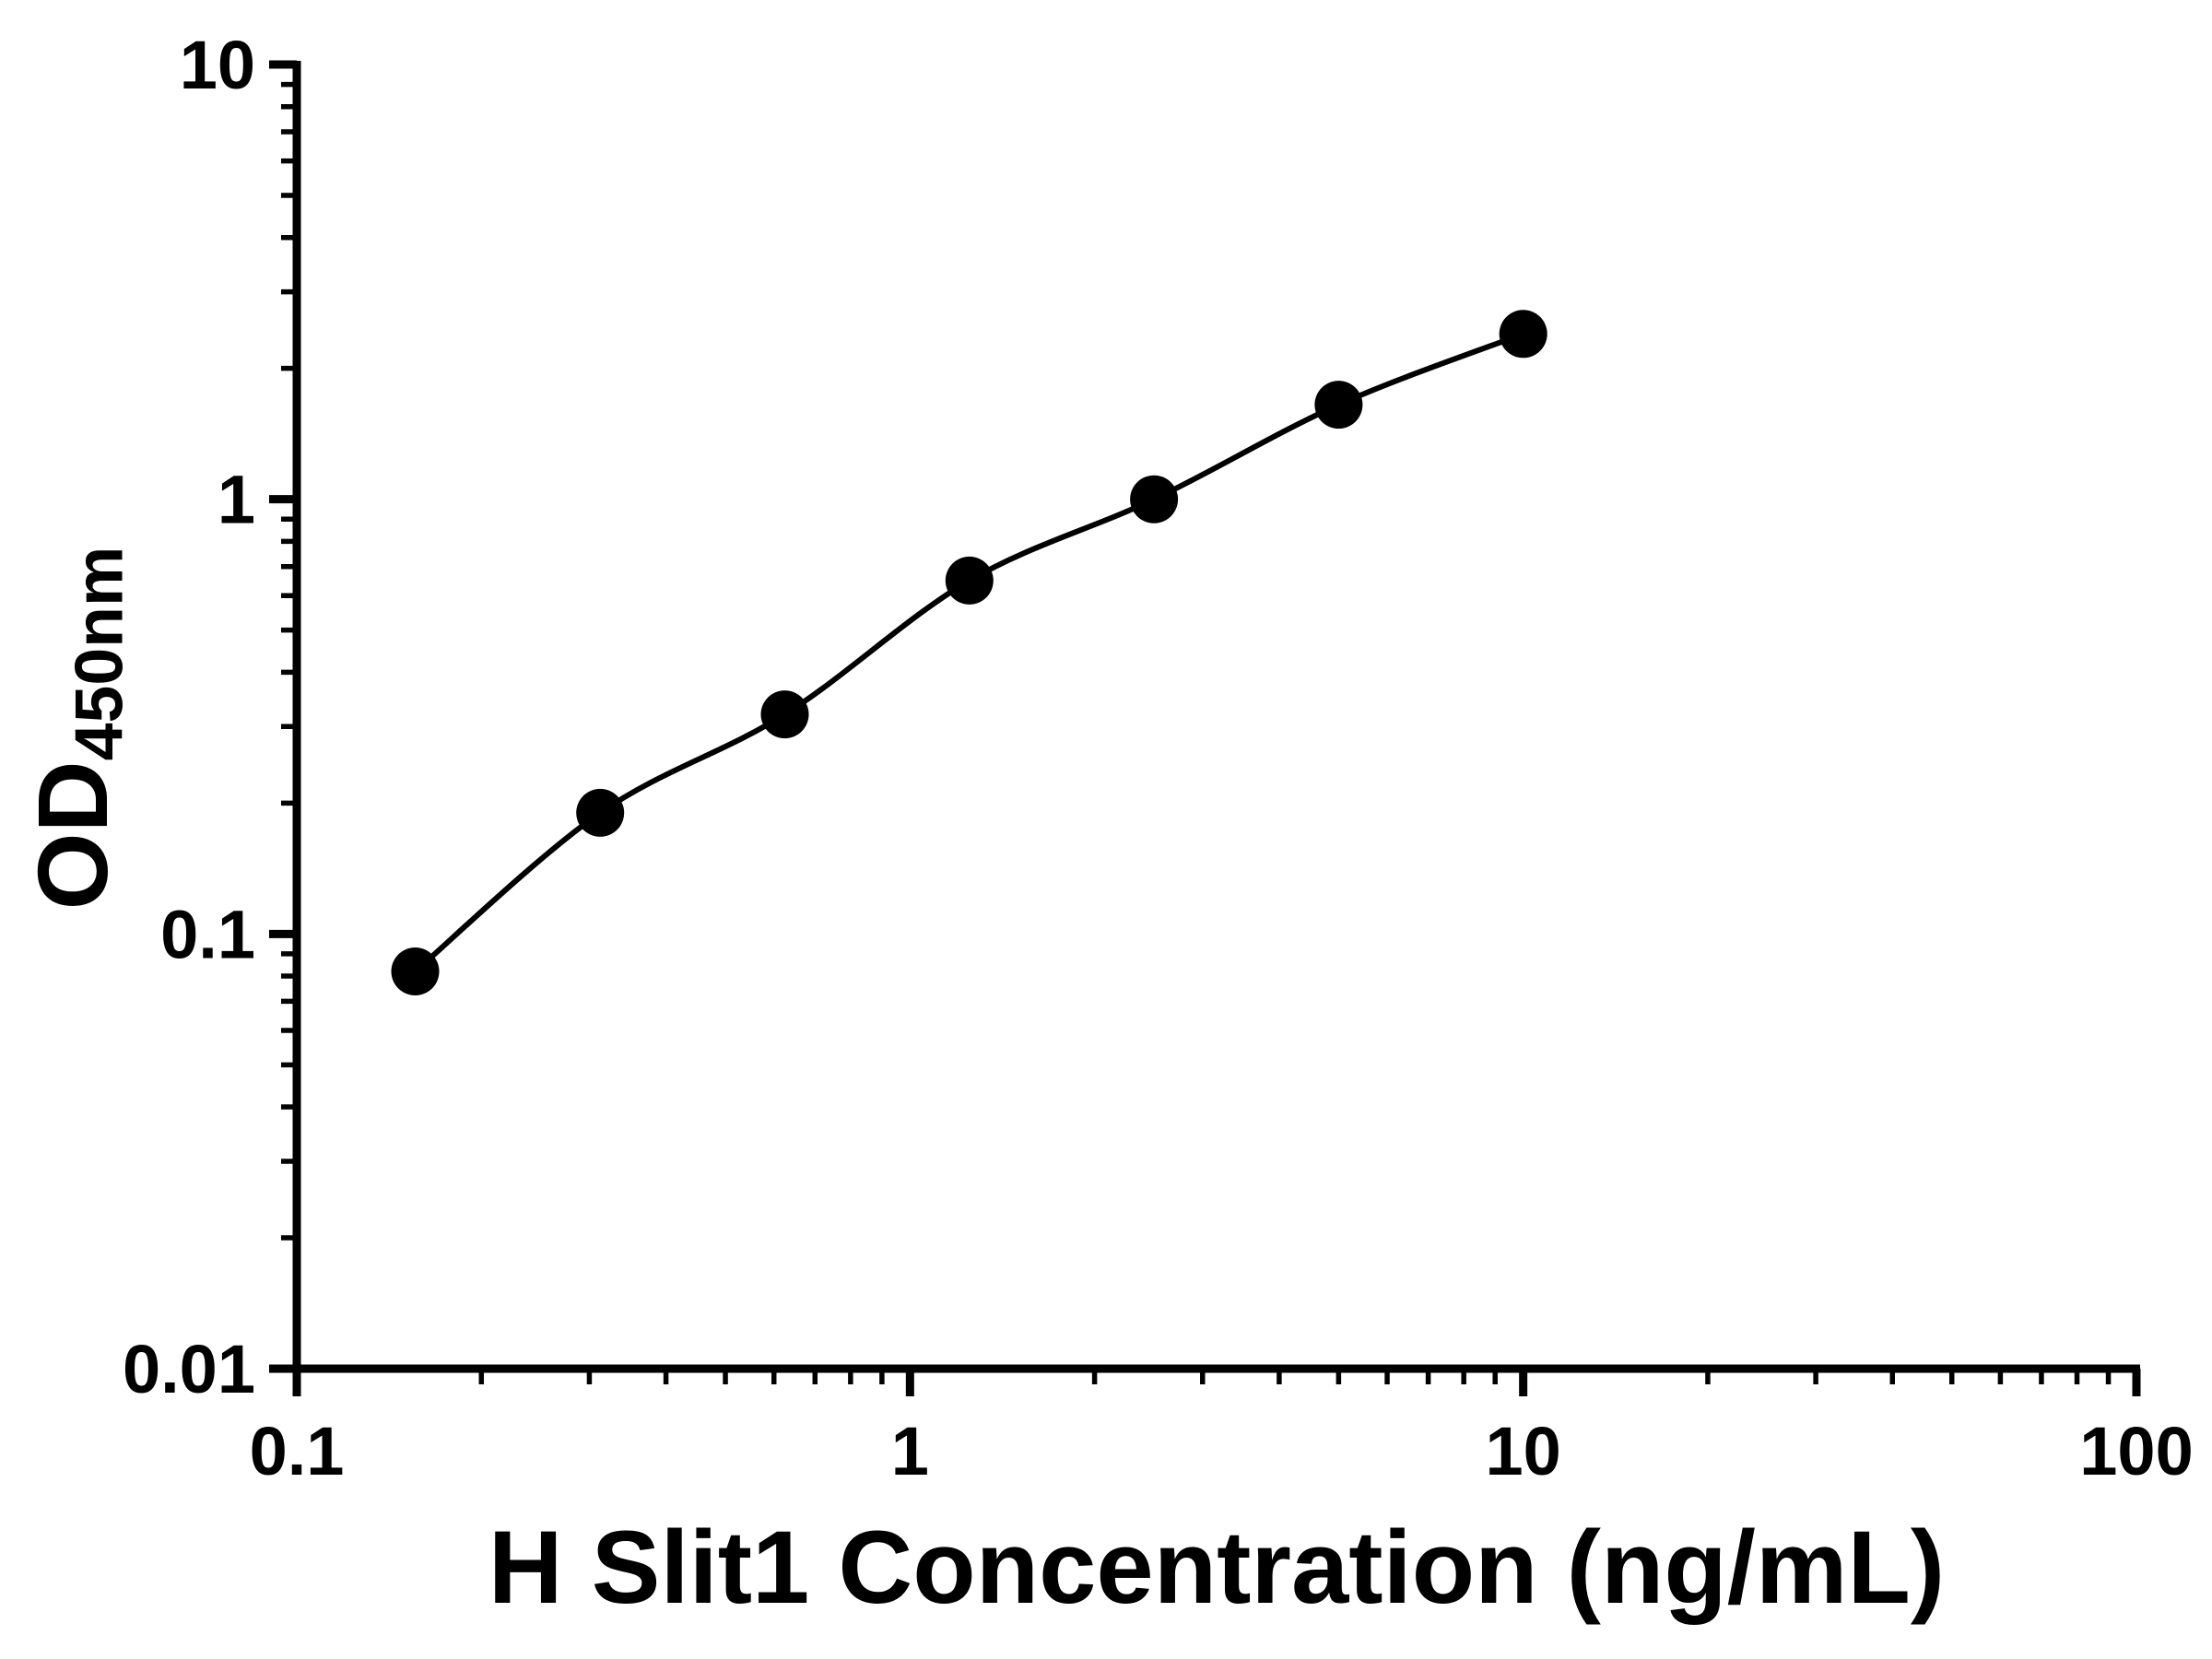 Image resolution: width=2212 pixels, height=1659 pixels. Describe the element at coordinates (1523, 1451) in the screenshot. I see `x-tick-label: 10` at that location.